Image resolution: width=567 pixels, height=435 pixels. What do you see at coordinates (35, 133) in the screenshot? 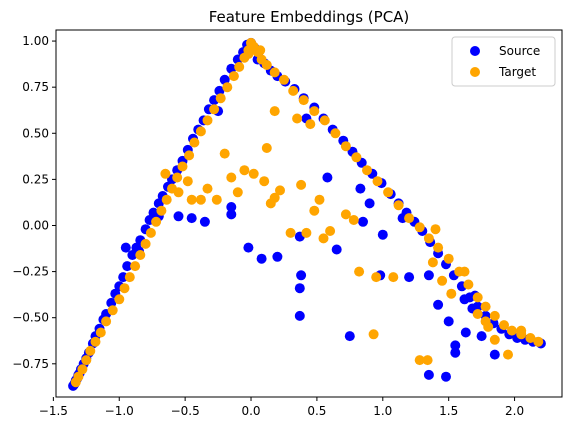
I see `y-tick-label: 0.50` at bounding box center [35, 133].